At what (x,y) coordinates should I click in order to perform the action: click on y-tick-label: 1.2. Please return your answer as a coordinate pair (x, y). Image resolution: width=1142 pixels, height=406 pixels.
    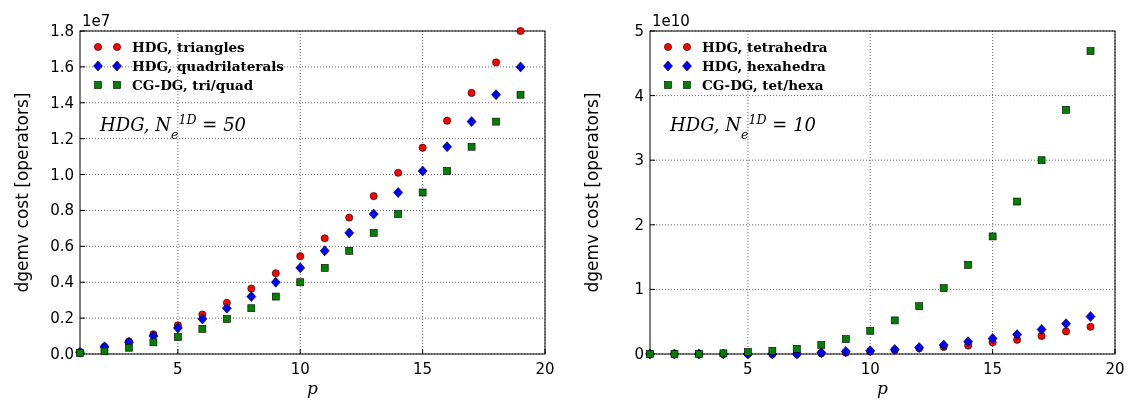
    Looking at the image, I should click on (62, 138).